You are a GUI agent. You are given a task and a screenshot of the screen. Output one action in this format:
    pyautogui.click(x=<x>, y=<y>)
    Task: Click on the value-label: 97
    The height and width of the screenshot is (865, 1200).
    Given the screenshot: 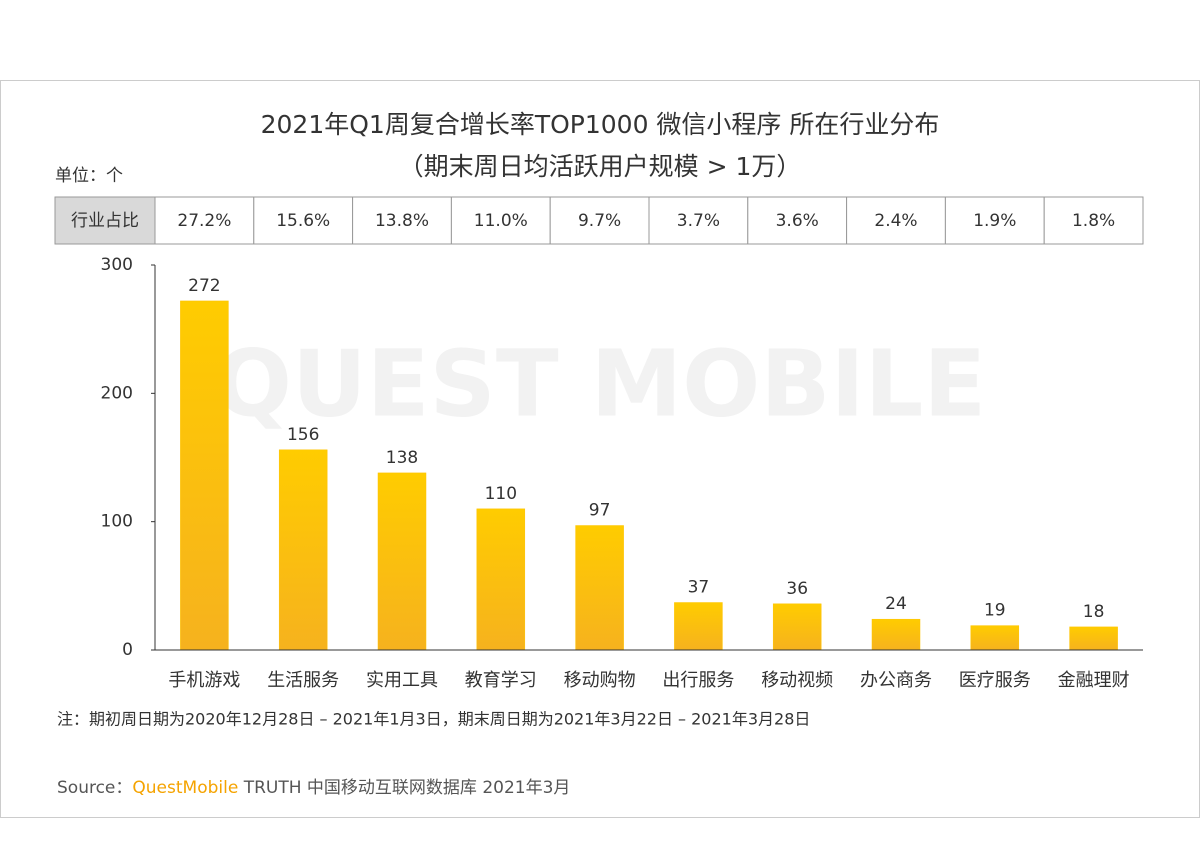 What is the action you would take?
    pyautogui.click(x=600, y=511)
    